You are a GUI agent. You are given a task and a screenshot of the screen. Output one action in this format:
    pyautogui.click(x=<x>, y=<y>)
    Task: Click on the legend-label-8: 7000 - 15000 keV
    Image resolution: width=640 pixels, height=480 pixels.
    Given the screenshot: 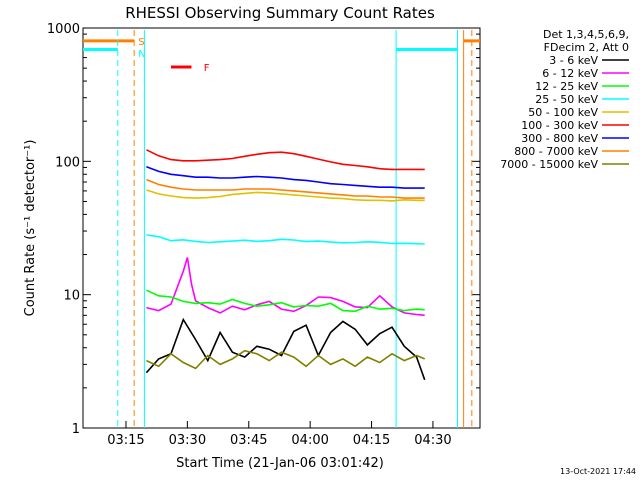 What is the action you would take?
    pyautogui.click(x=549, y=164)
    